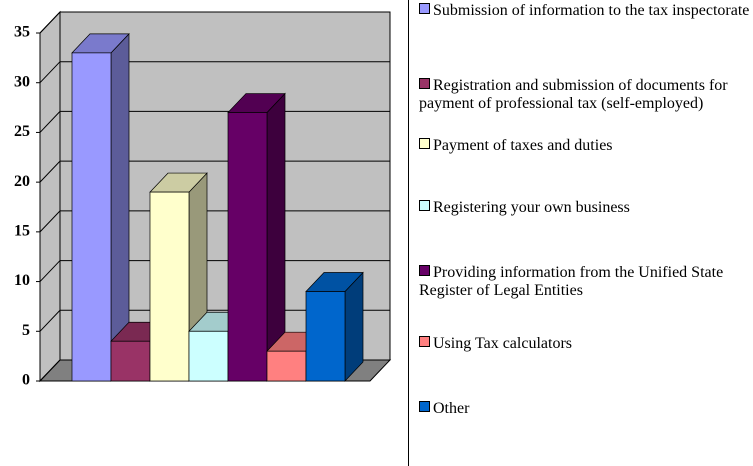  What do you see at coordinates (22, 231) in the screenshot?
I see `y-tick-label: 15` at bounding box center [22, 231].